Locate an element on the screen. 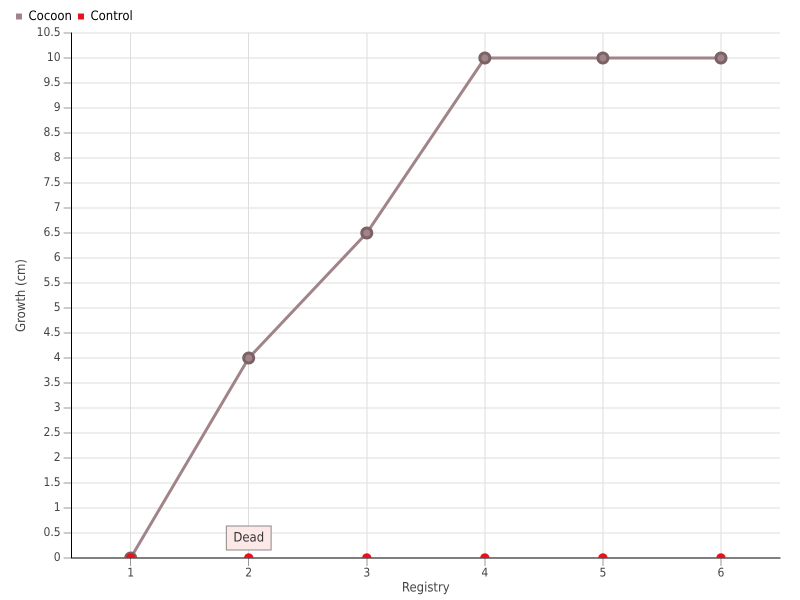 Image resolution: width=800 pixels, height=600 pixels. x-axis-title: Registry is located at coordinates (426, 588).